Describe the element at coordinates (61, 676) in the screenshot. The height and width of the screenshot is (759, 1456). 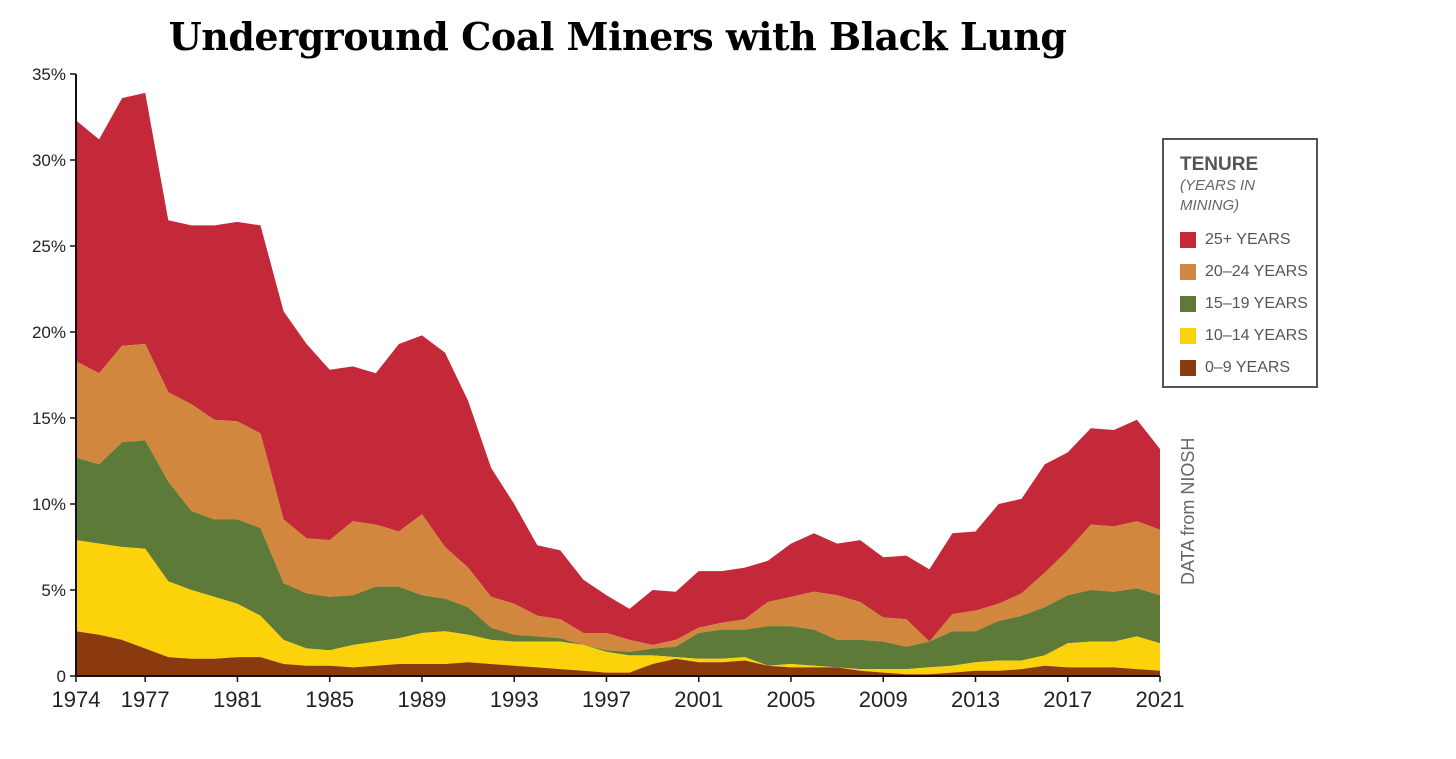
I see `y-tick-label: 0` at that location.